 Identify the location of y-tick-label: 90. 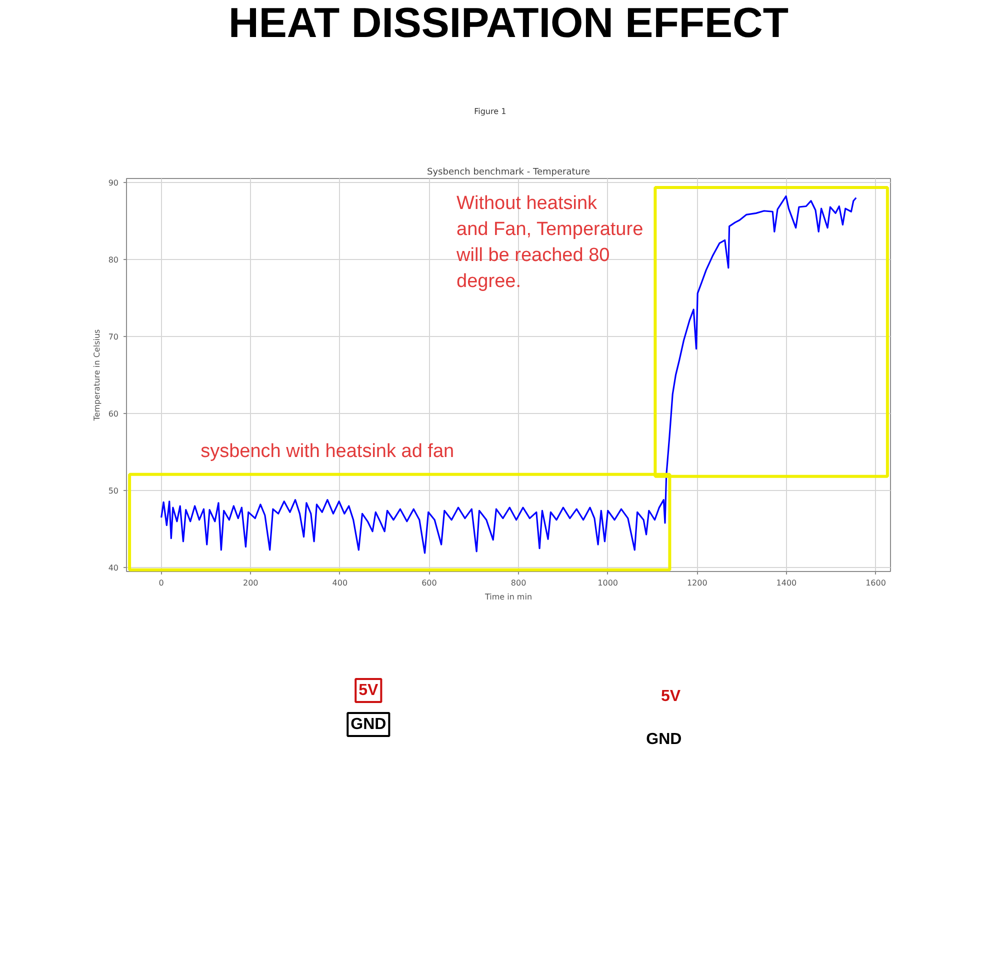
(113, 183).